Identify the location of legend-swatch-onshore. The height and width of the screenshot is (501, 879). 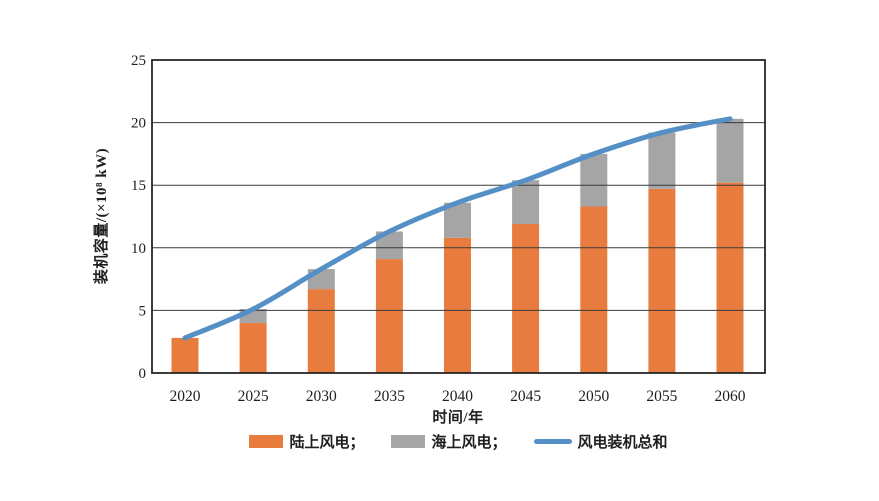
(266, 441).